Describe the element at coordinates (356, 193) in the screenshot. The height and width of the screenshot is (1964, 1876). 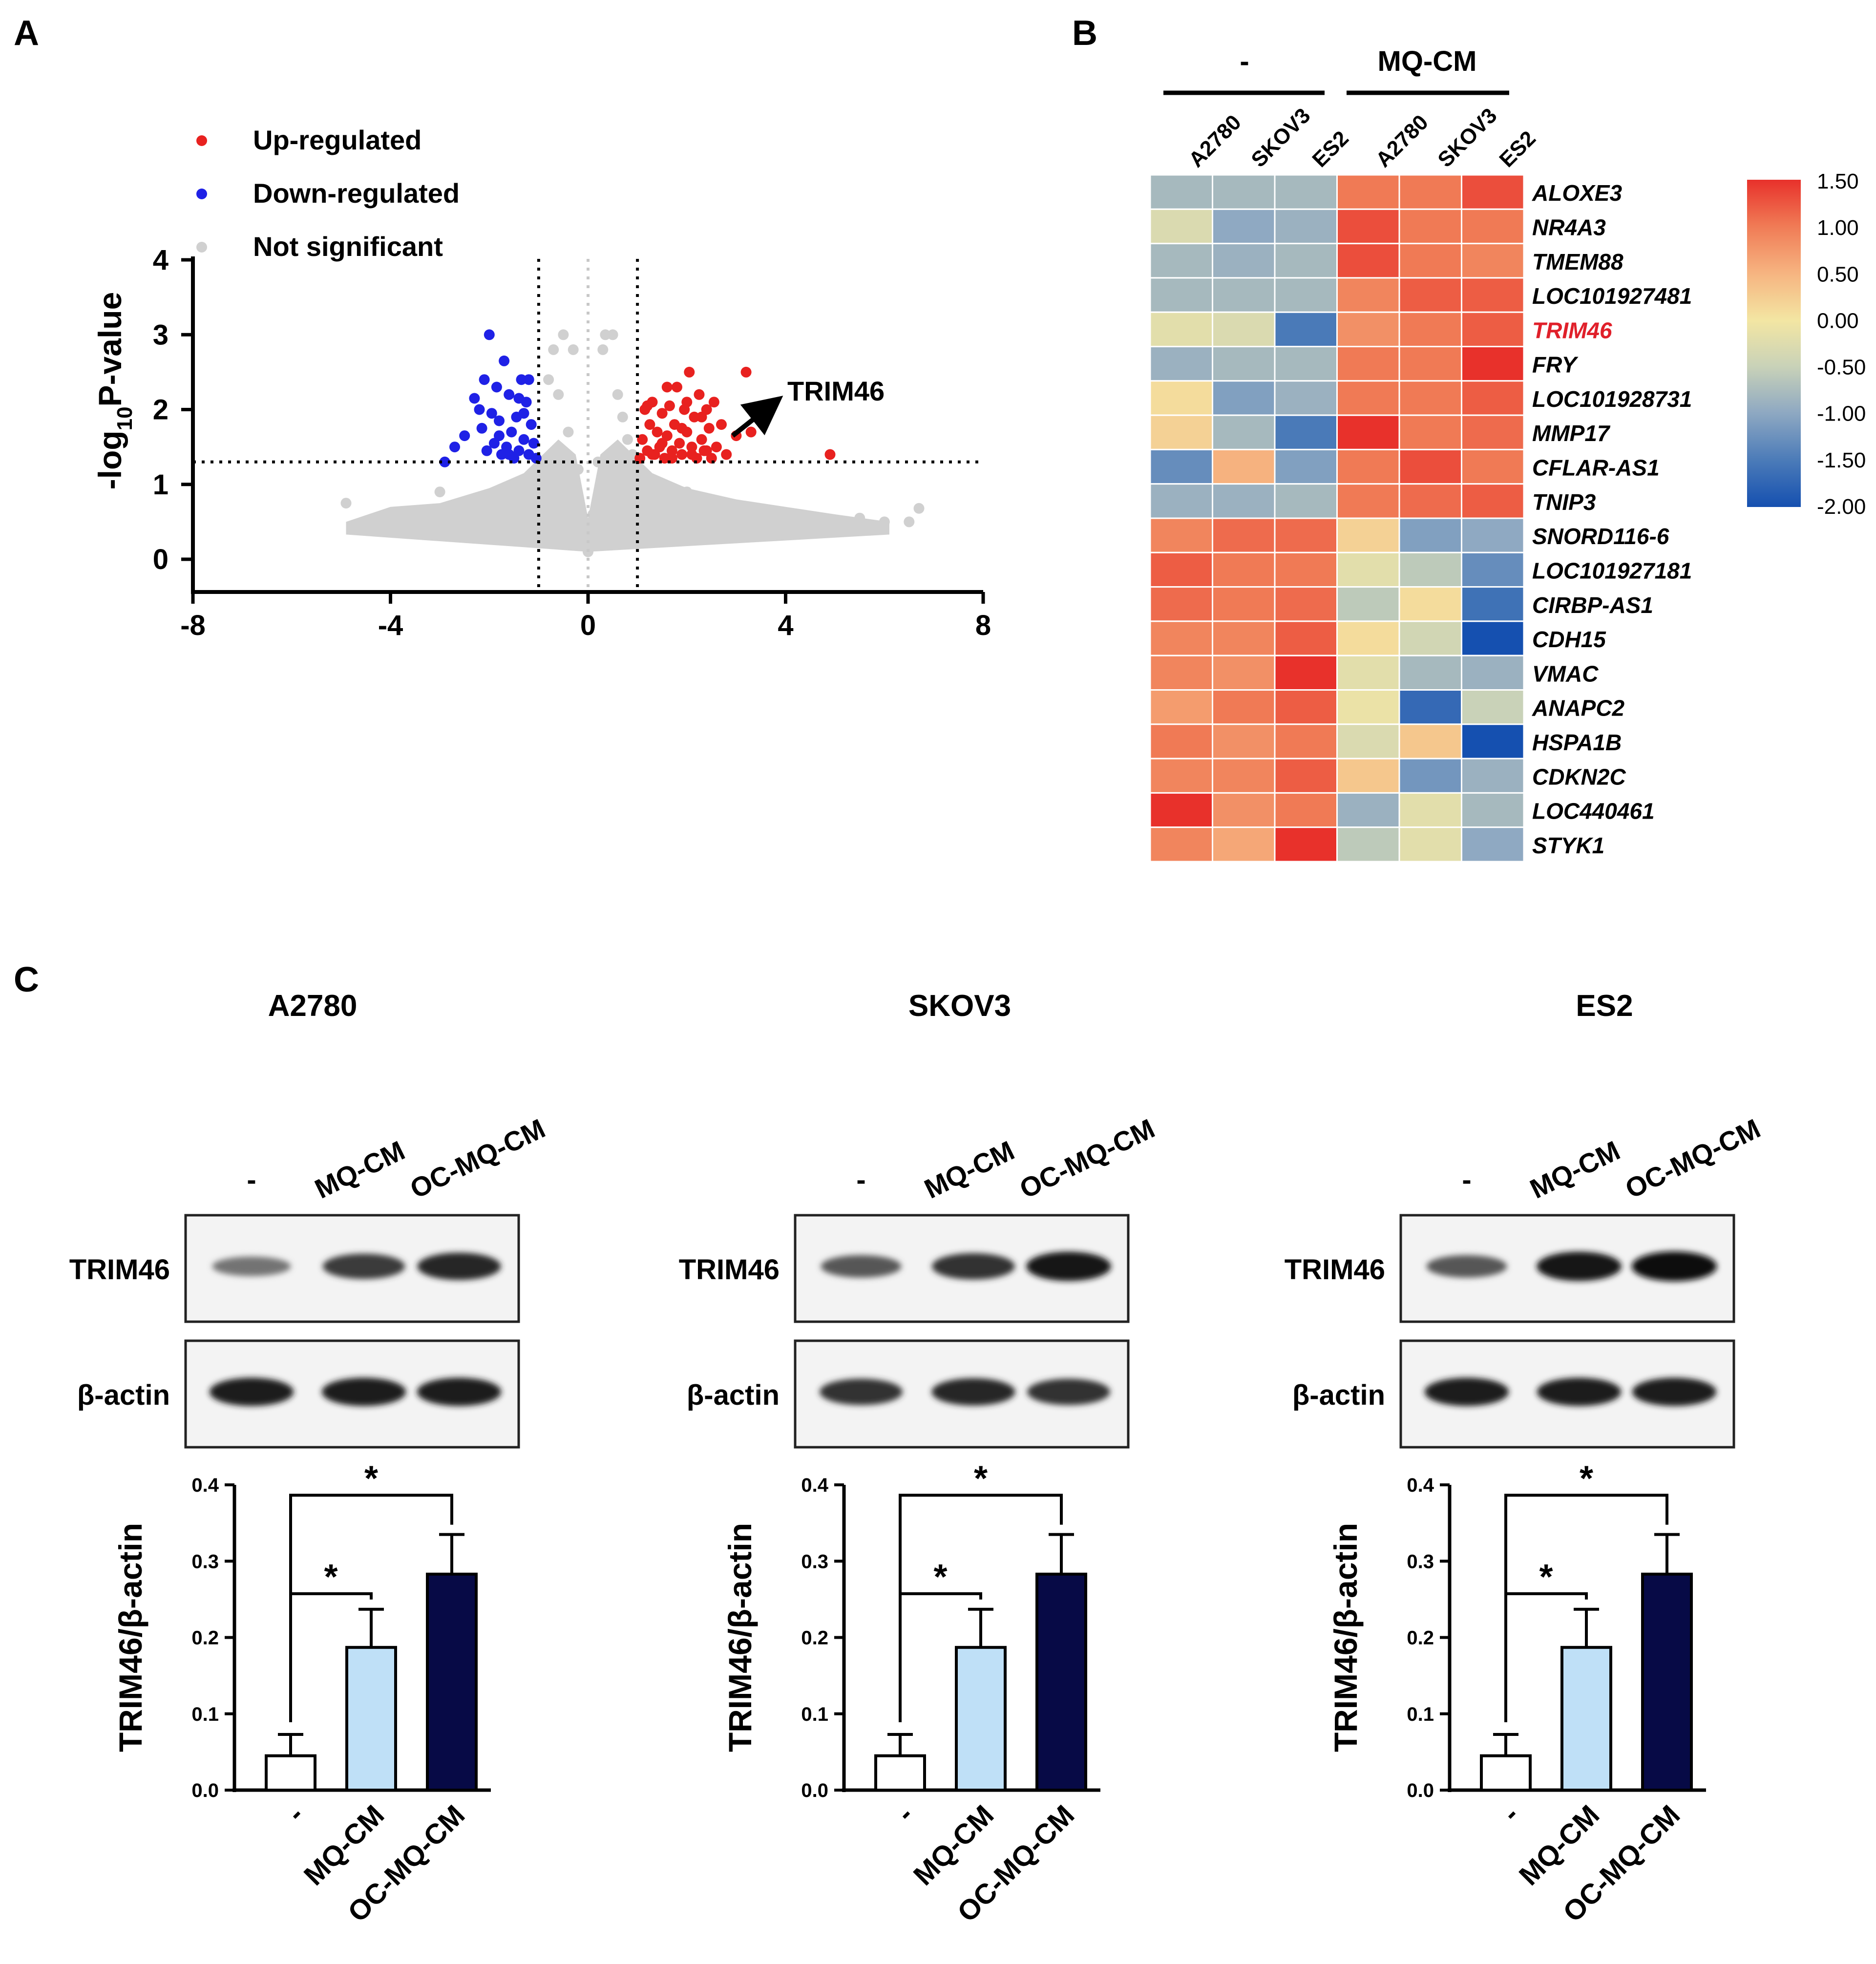
I see `legend-down-label: Down-regulated` at that location.